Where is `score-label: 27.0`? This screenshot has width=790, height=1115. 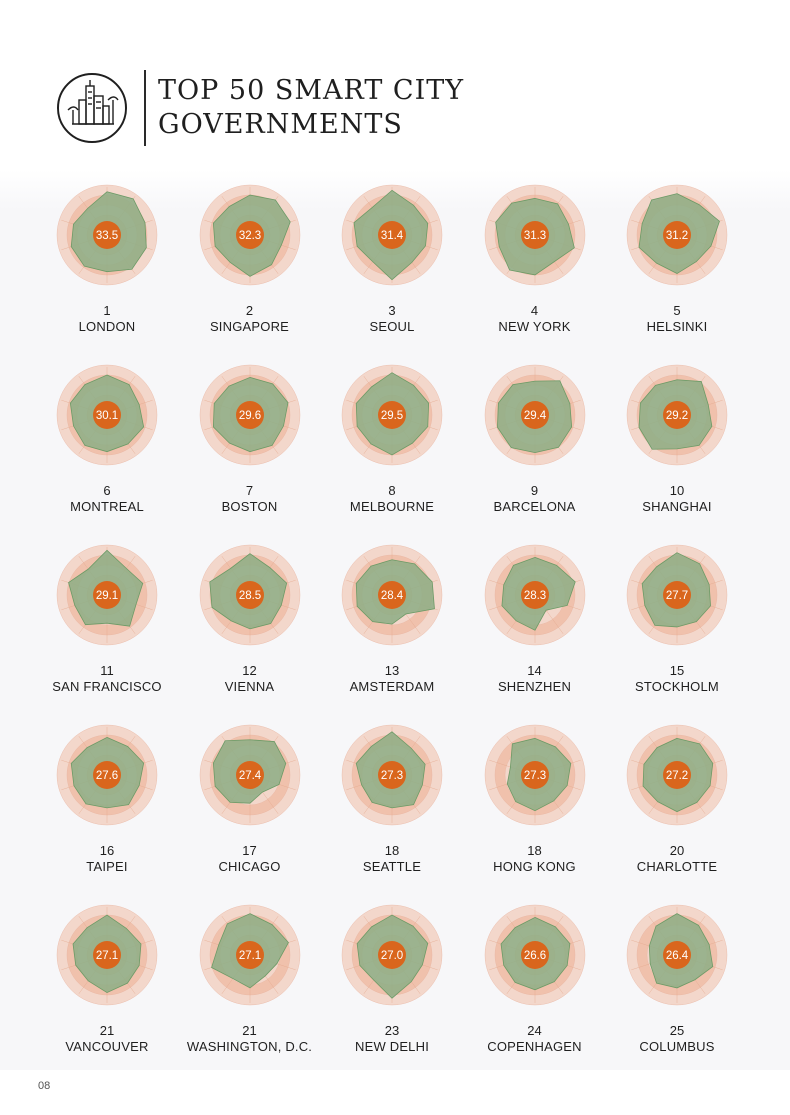
score-label: 27.0 is located at coordinates (392, 956).